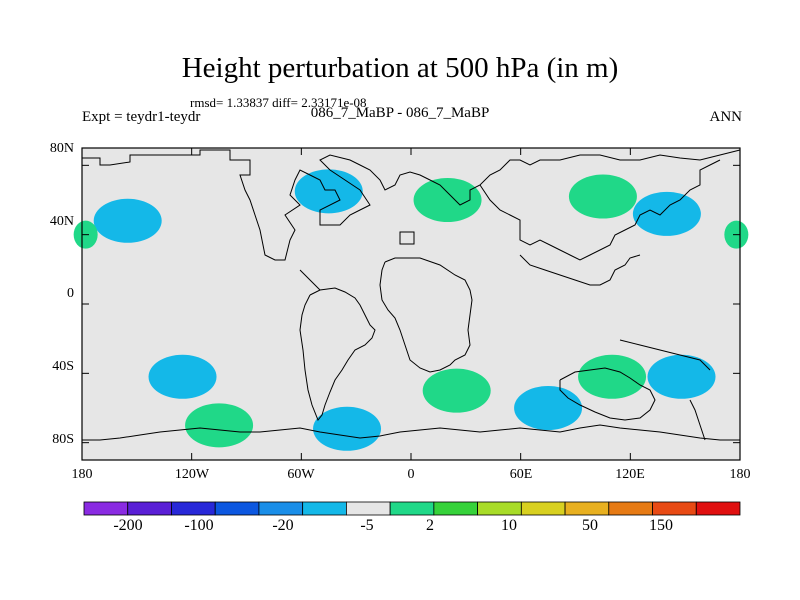 The width and height of the screenshot is (800, 600). Describe the element at coordinates (697, 420) in the screenshot. I see `coastline-new-zealand` at that location.